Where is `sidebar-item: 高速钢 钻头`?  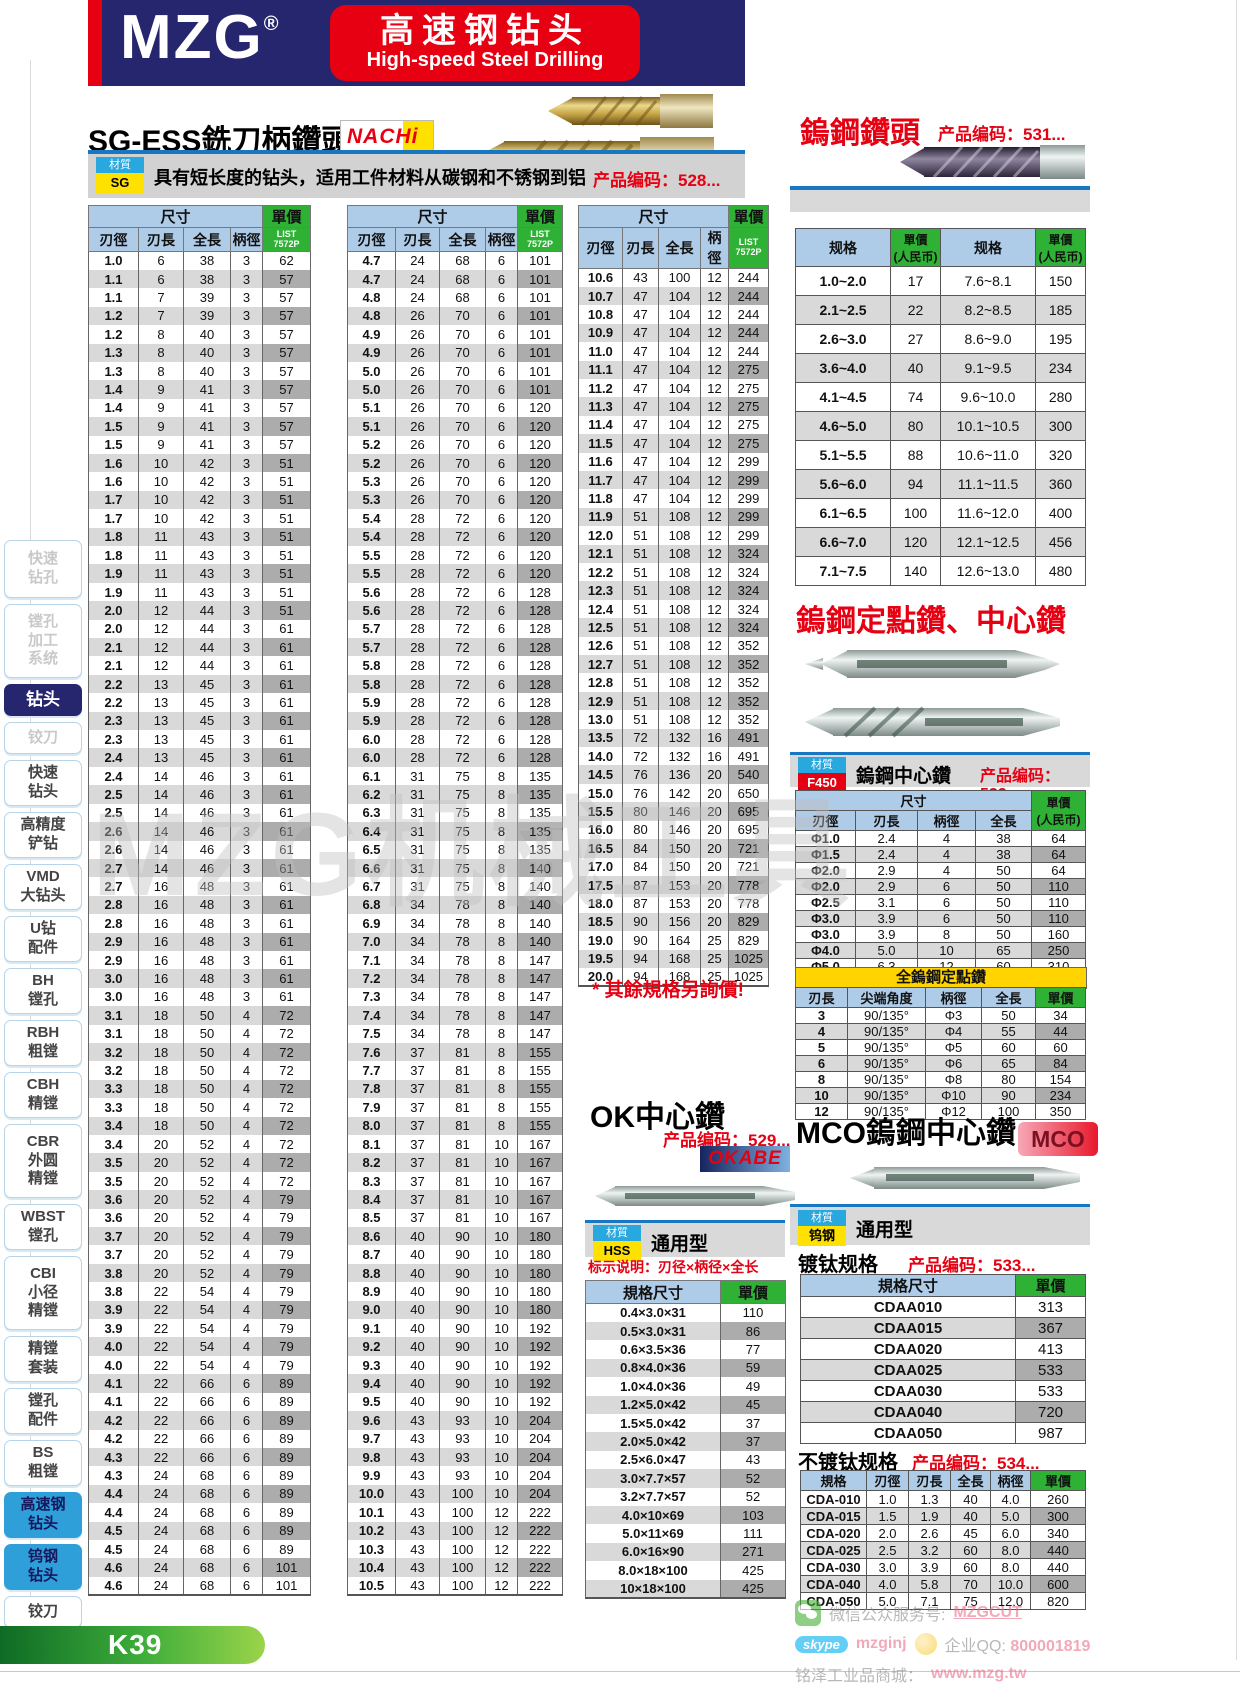
sidebar-item: 高速钢 钻头 is located at coordinates (43, 1515).